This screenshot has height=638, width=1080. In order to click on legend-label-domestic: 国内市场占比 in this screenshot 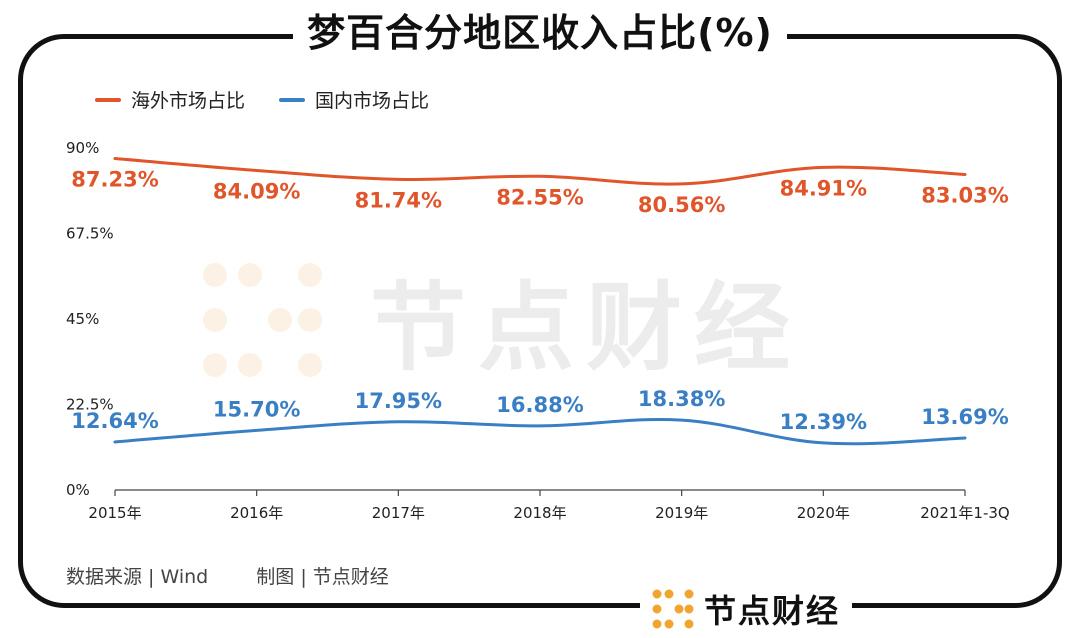, I will do `click(372, 101)`.